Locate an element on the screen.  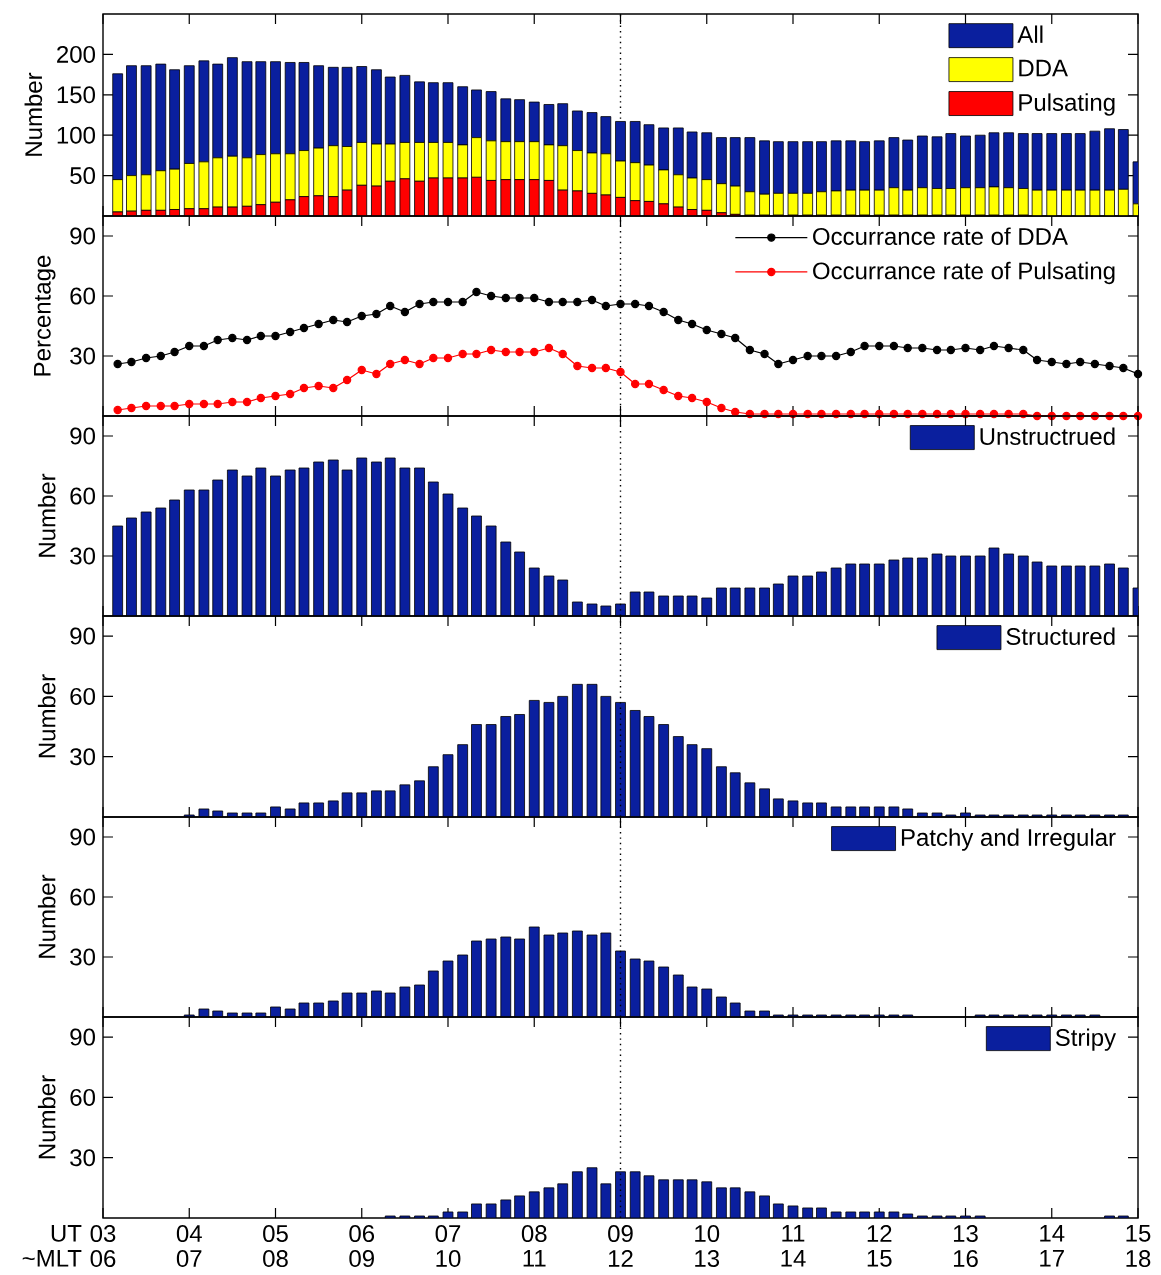
x-tick-label: 05 is located at coordinates (275, 1234).